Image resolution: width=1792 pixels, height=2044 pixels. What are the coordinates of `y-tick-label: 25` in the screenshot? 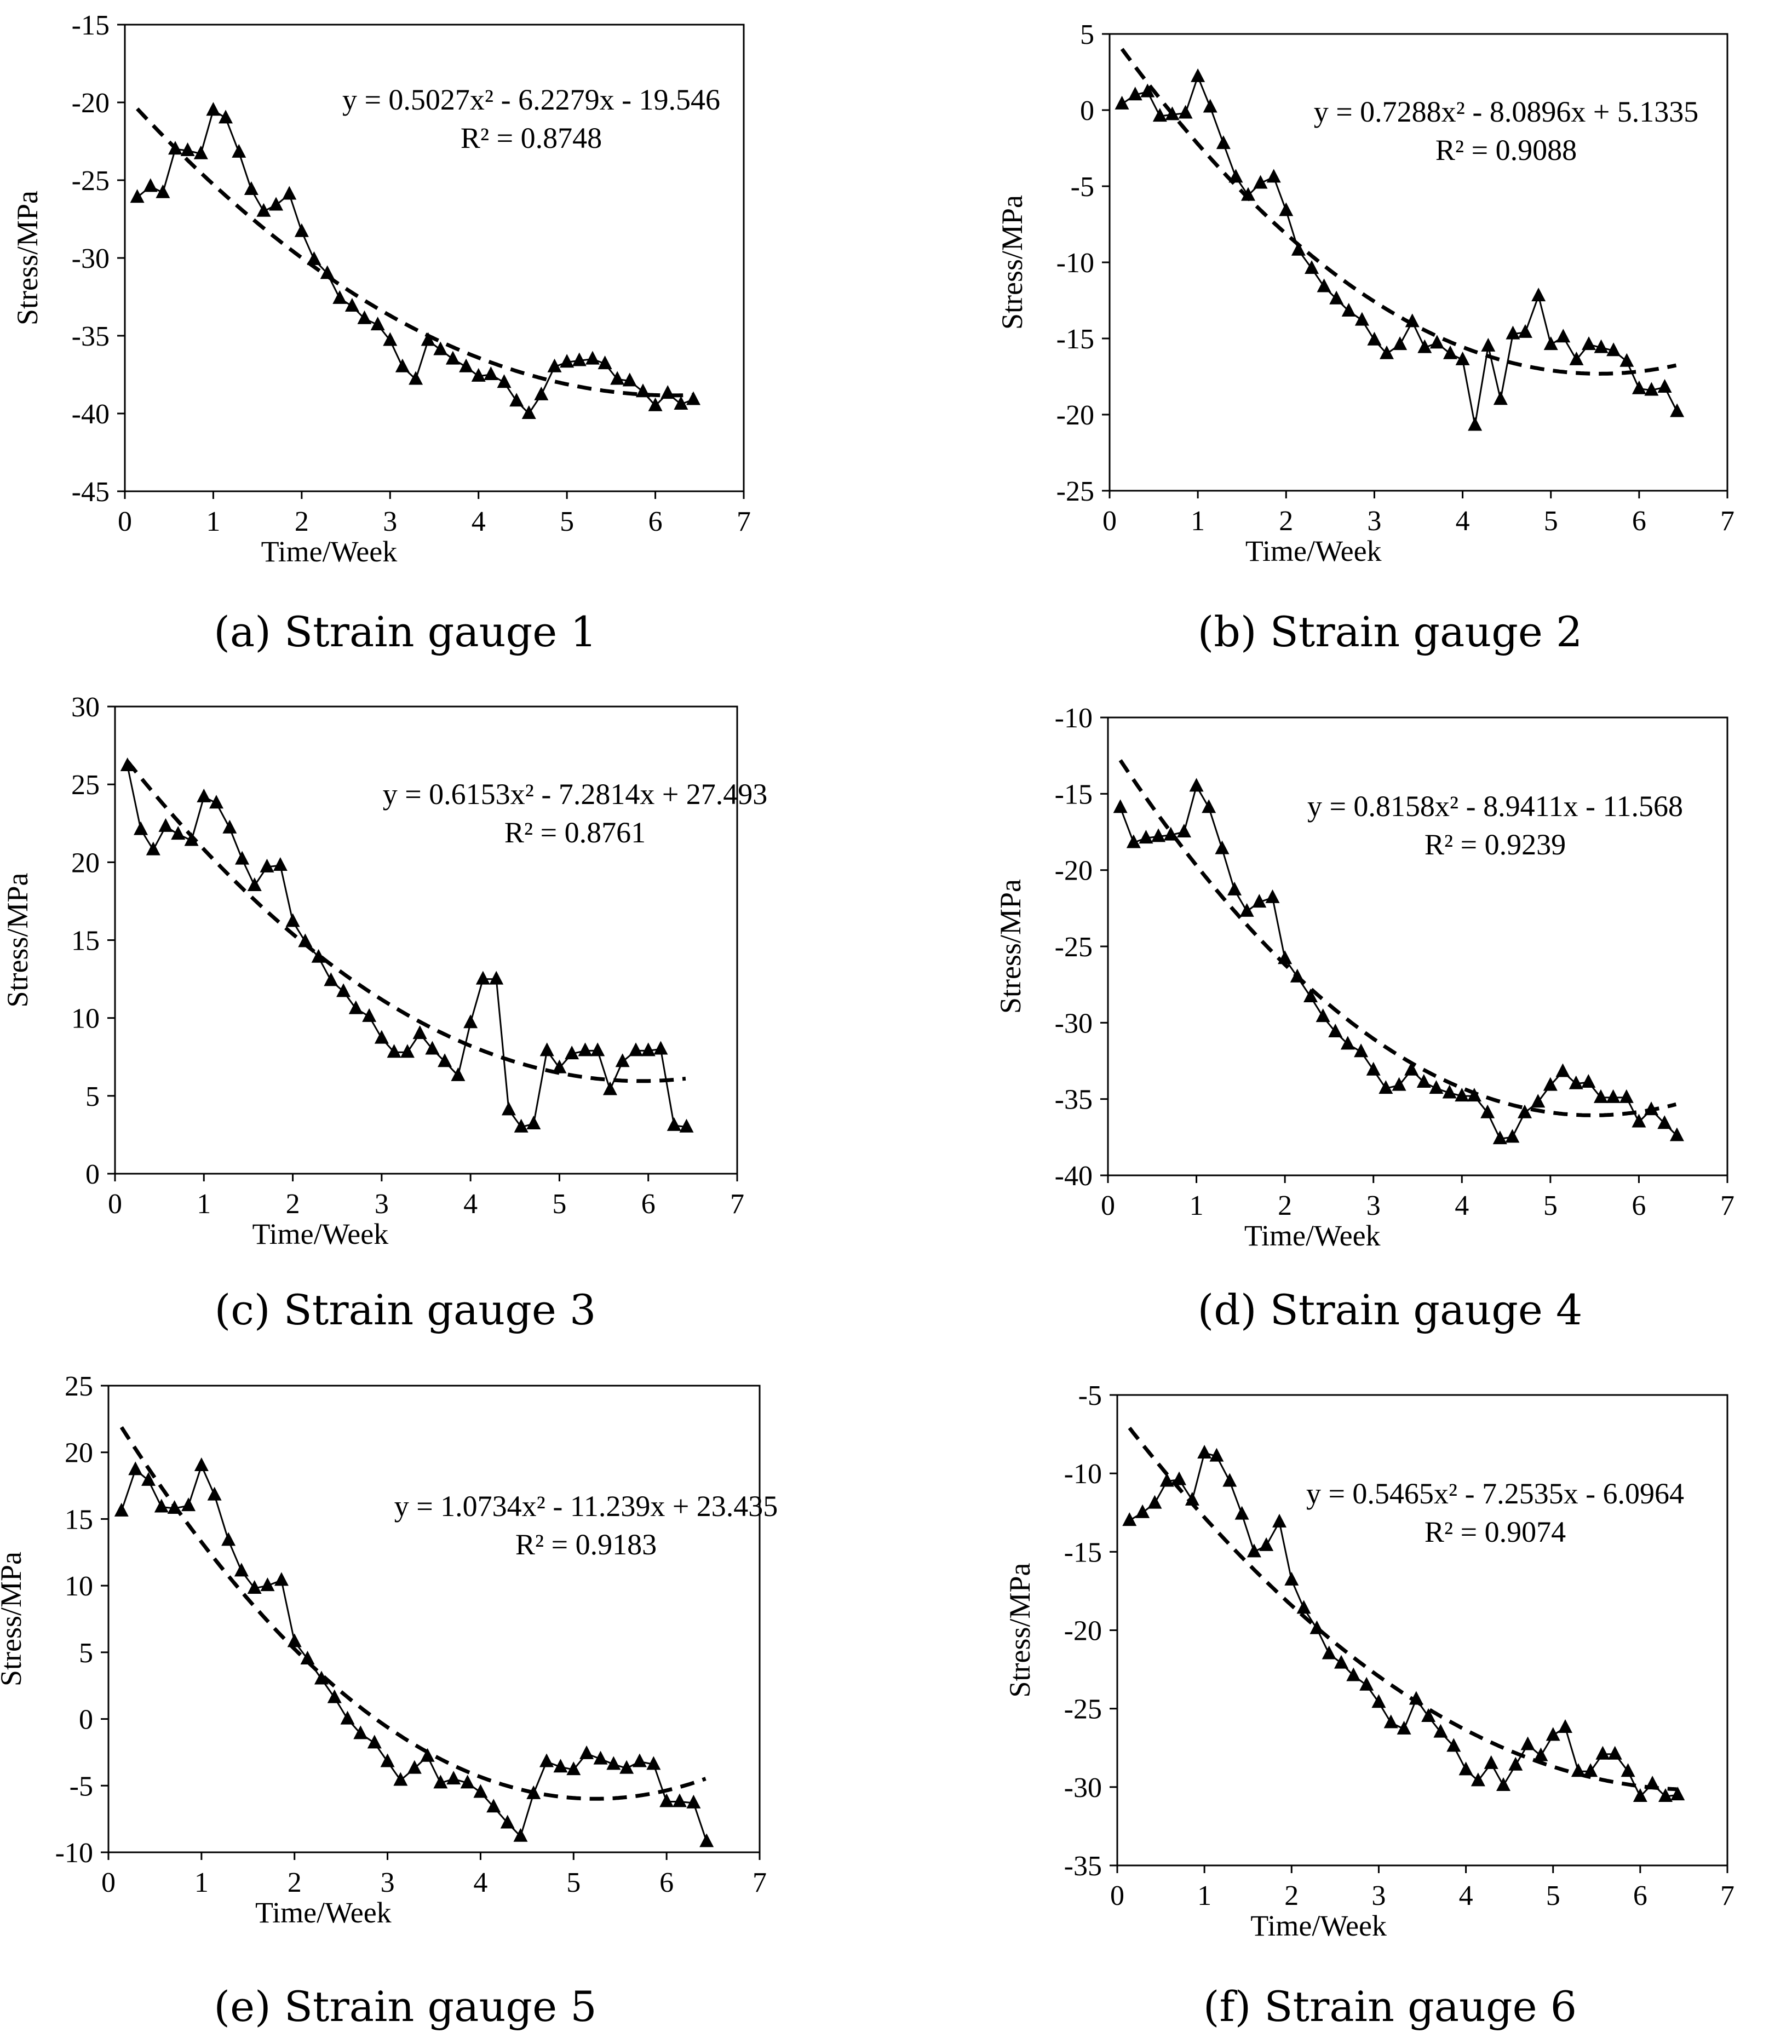 It's located at (79, 1387).